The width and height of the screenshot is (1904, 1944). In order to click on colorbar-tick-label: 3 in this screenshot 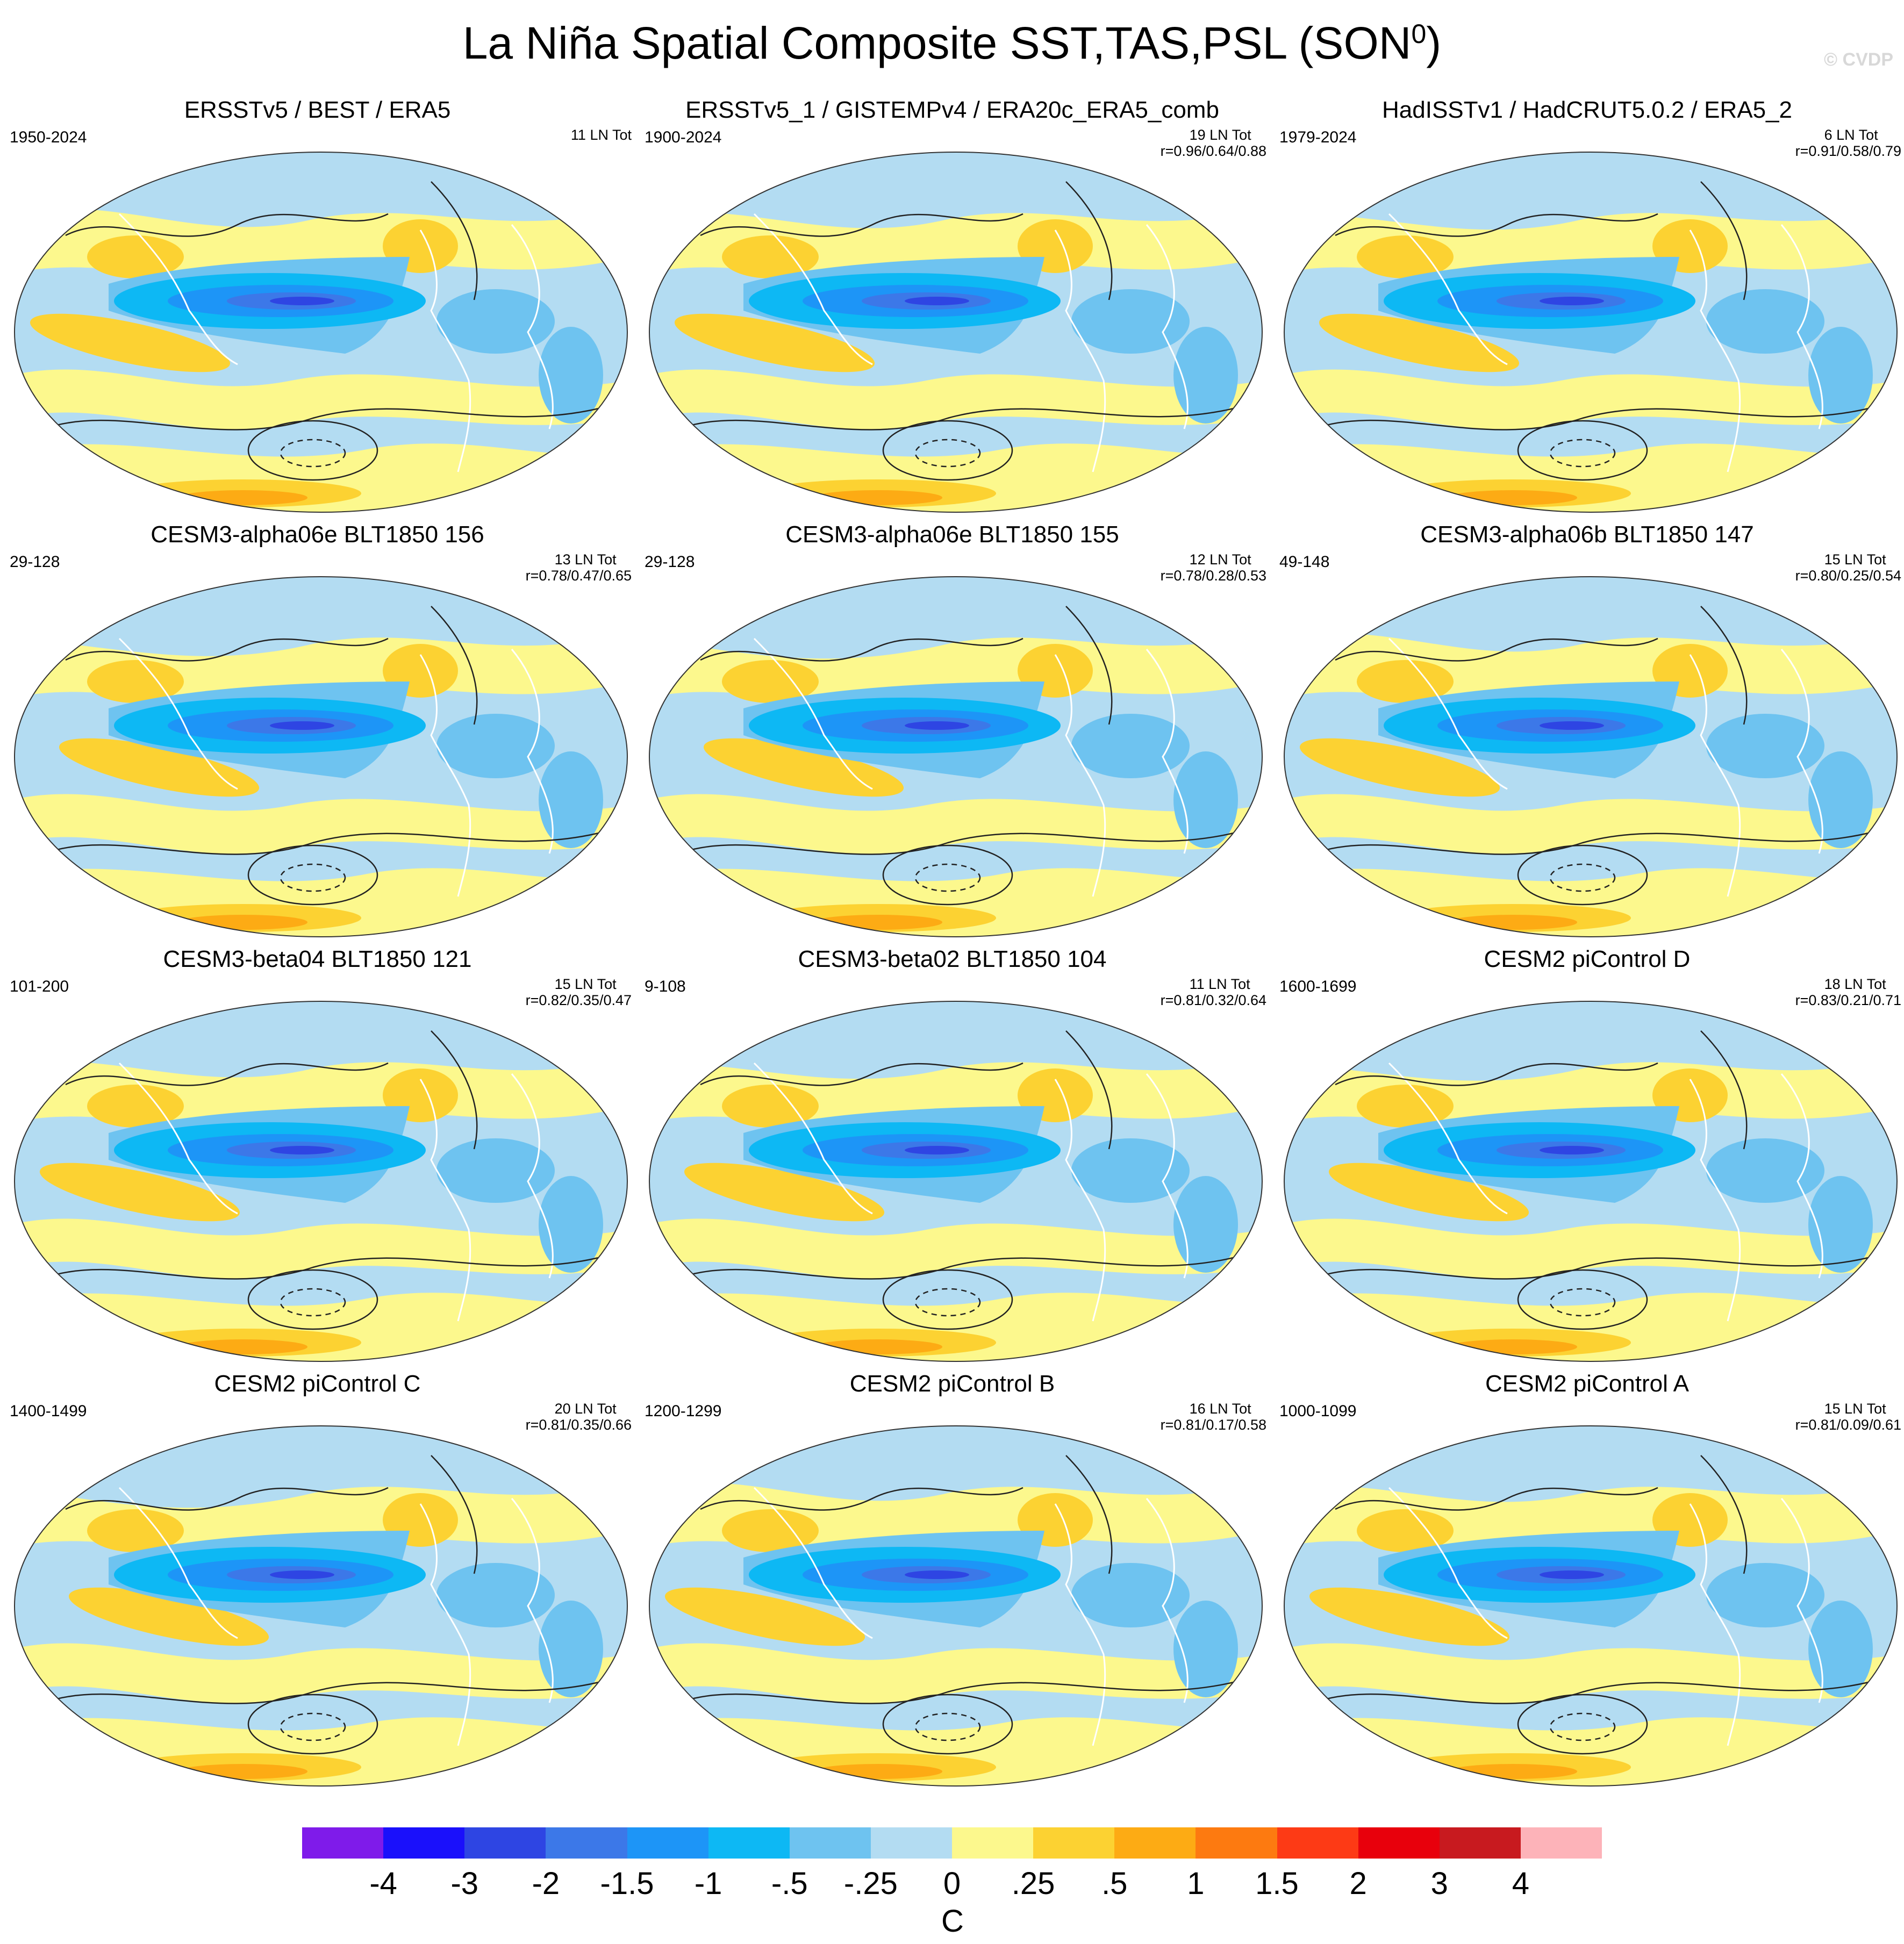, I will do `click(1439, 1883)`.